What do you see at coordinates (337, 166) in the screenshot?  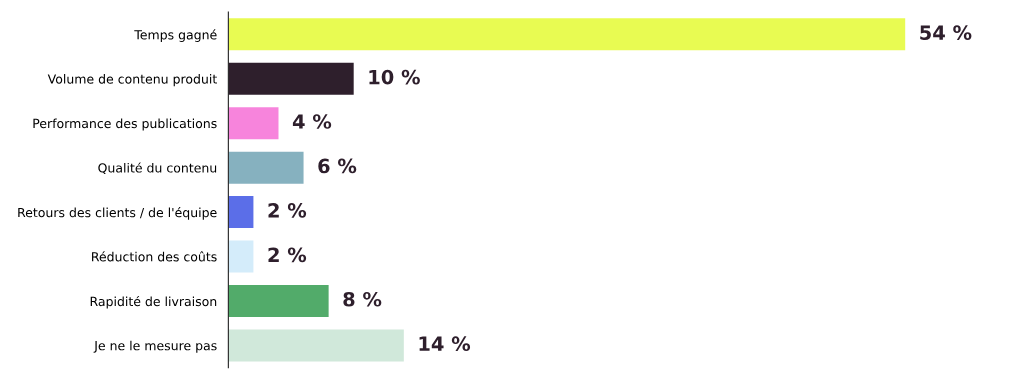 I see `data-label: 6 %` at bounding box center [337, 166].